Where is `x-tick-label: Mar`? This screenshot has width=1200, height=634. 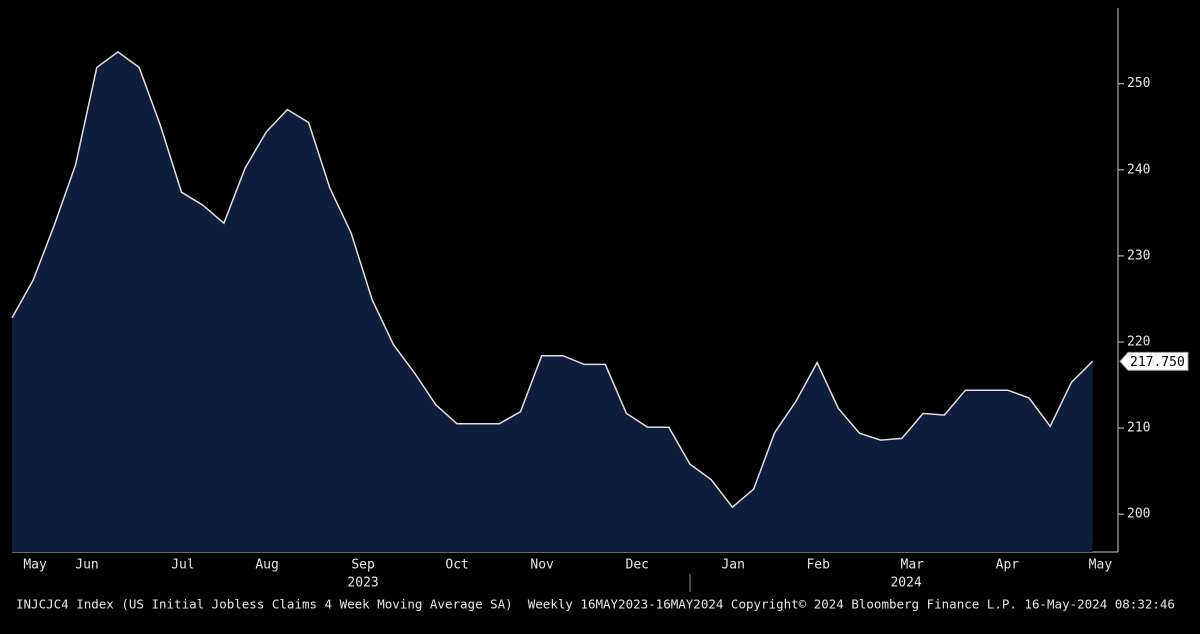
x-tick-label: Mar is located at coordinates (913, 565).